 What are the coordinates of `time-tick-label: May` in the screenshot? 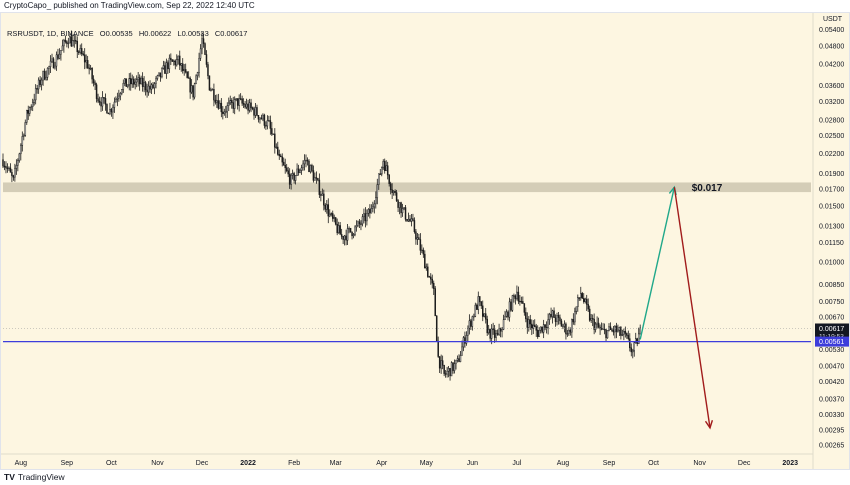 It's located at (427, 463).